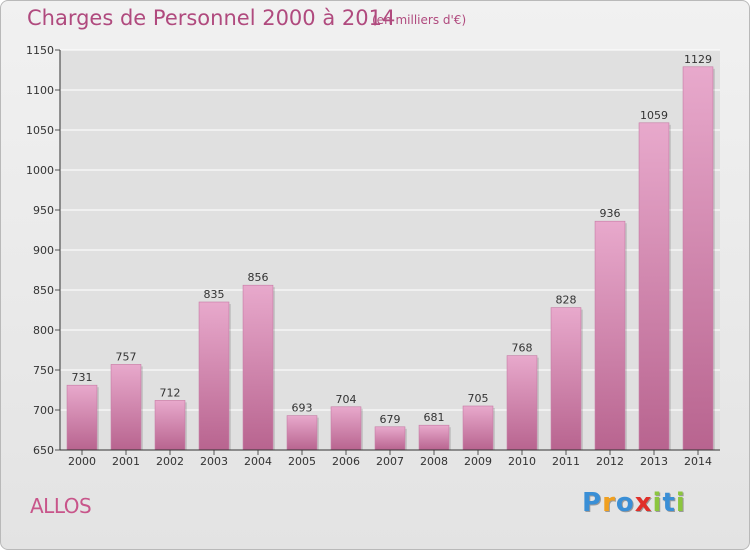  I want to click on bar-value-label: 856, so click(258, 277).